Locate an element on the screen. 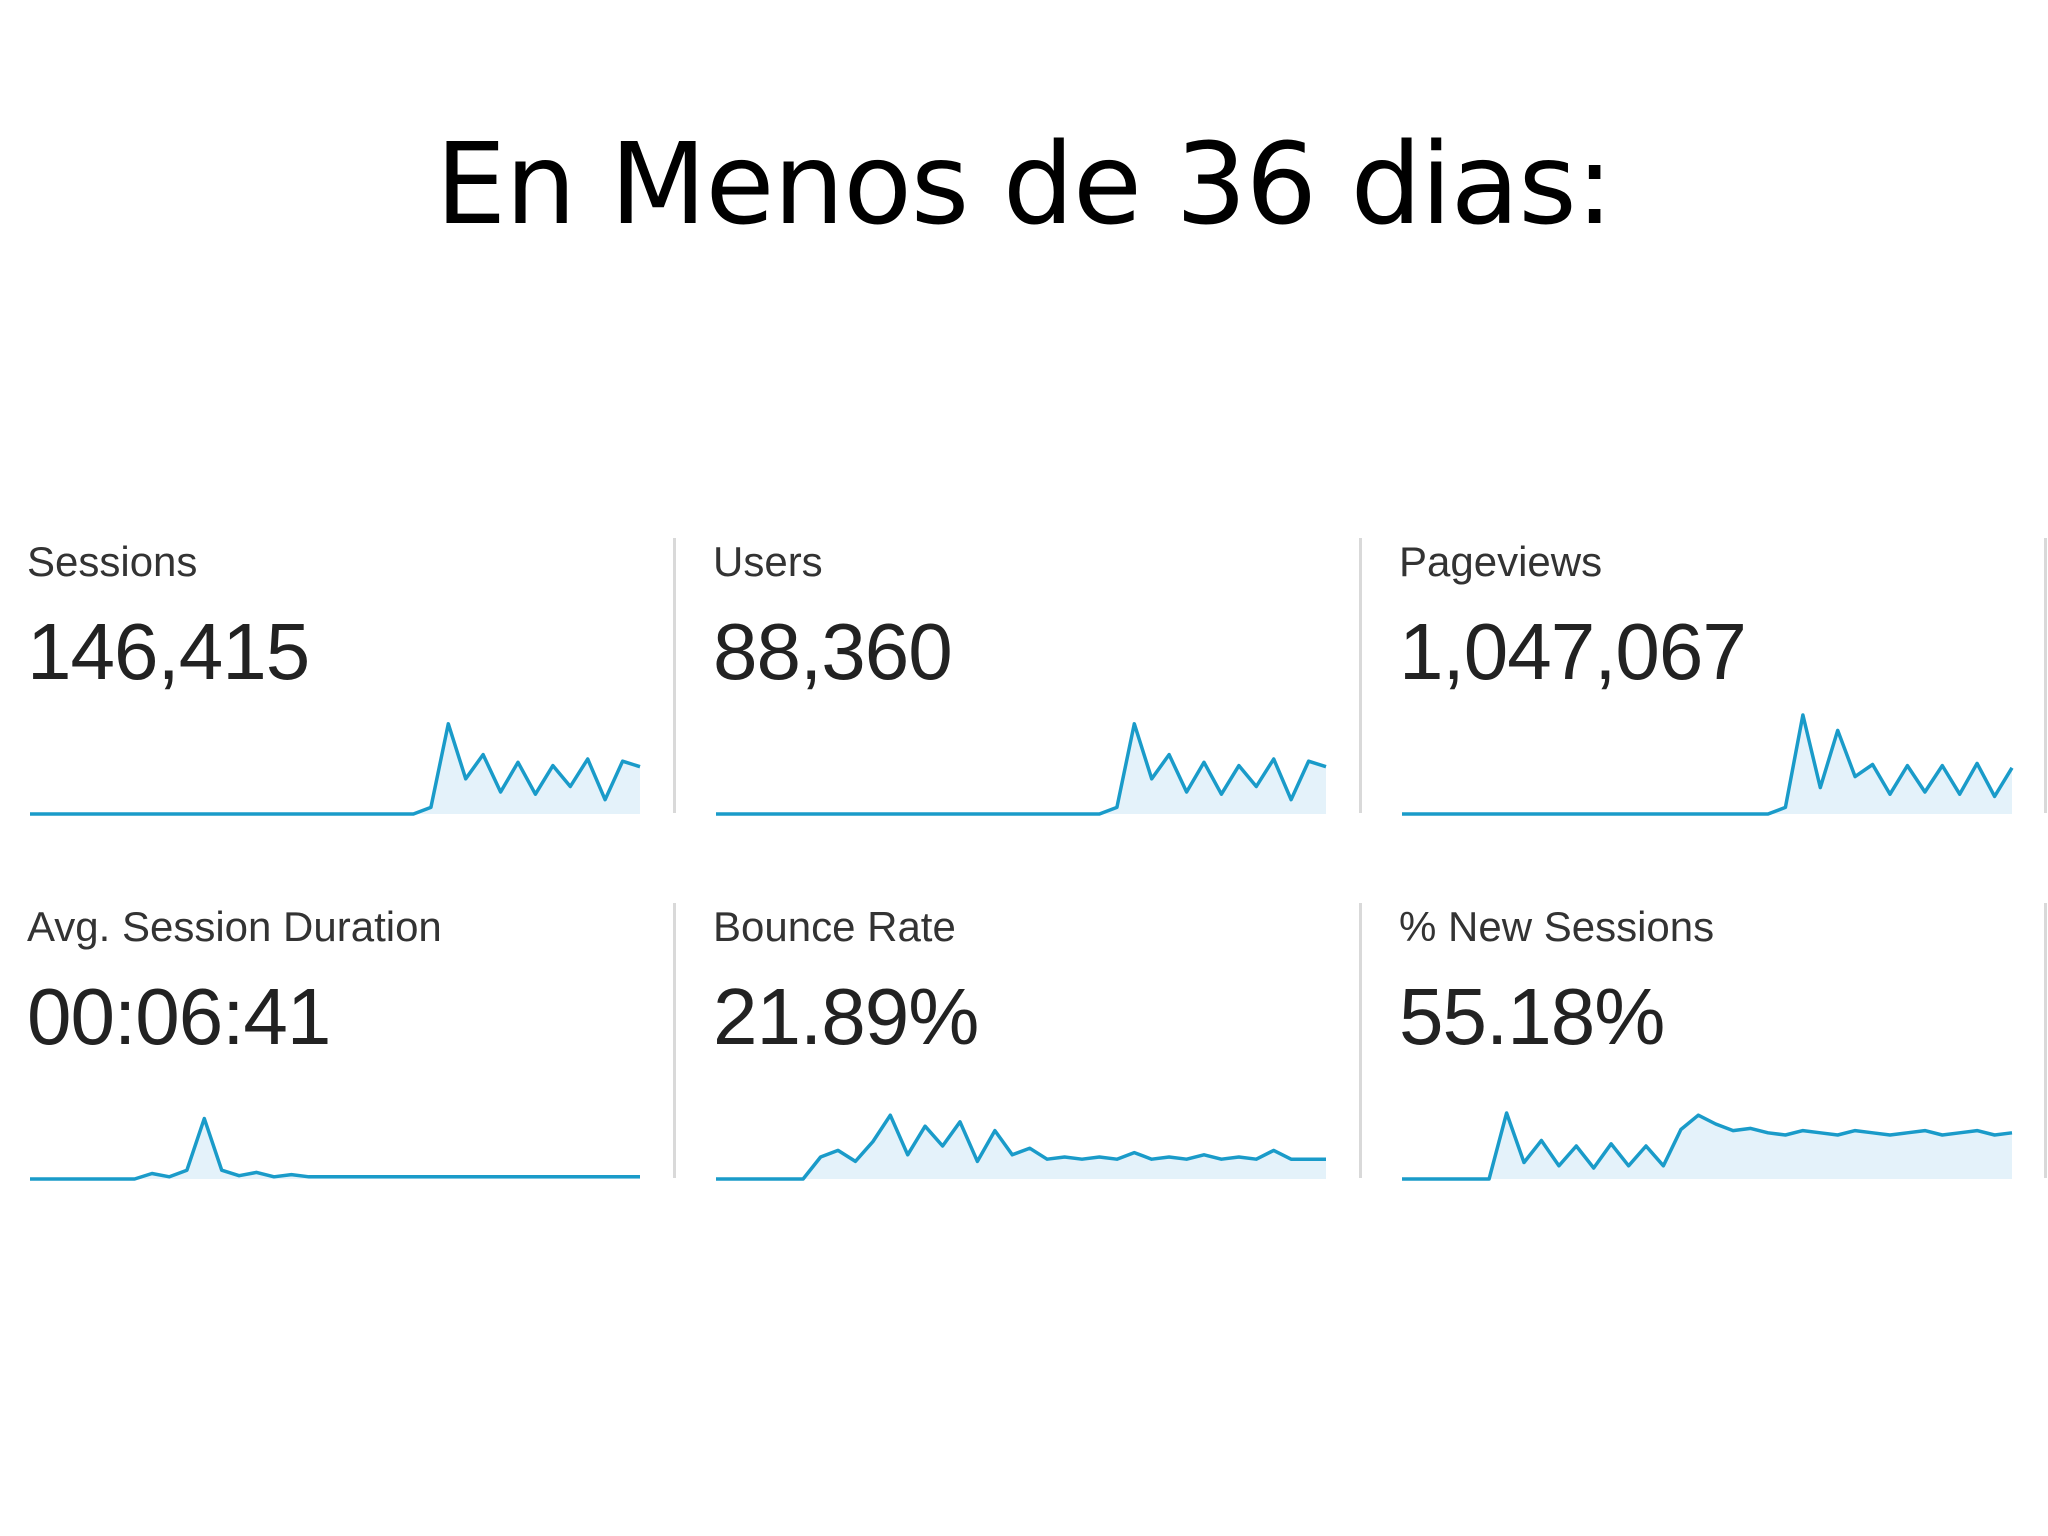 The height and width of the screenshot is (1536, 2048). metric-value: 55.18% is located at coordinates (1532, 1016).